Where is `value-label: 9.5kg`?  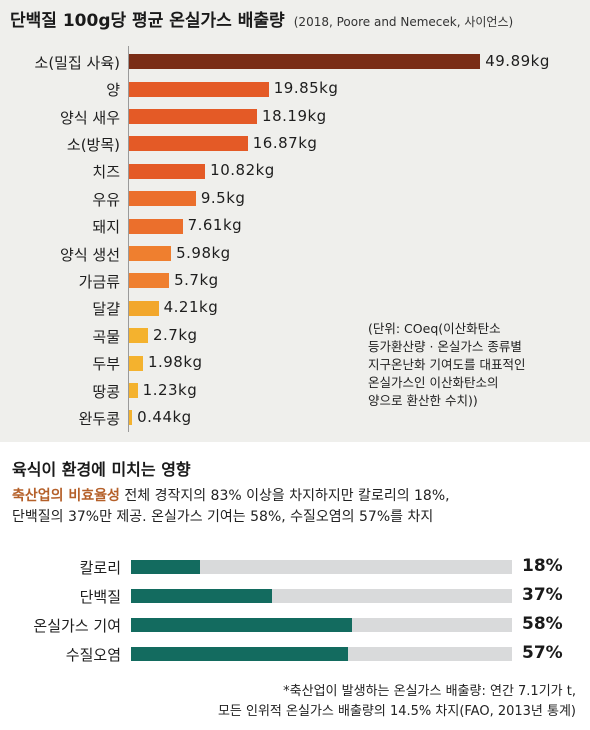 value-label: 9.5kg is located at coordinates (223, 197).